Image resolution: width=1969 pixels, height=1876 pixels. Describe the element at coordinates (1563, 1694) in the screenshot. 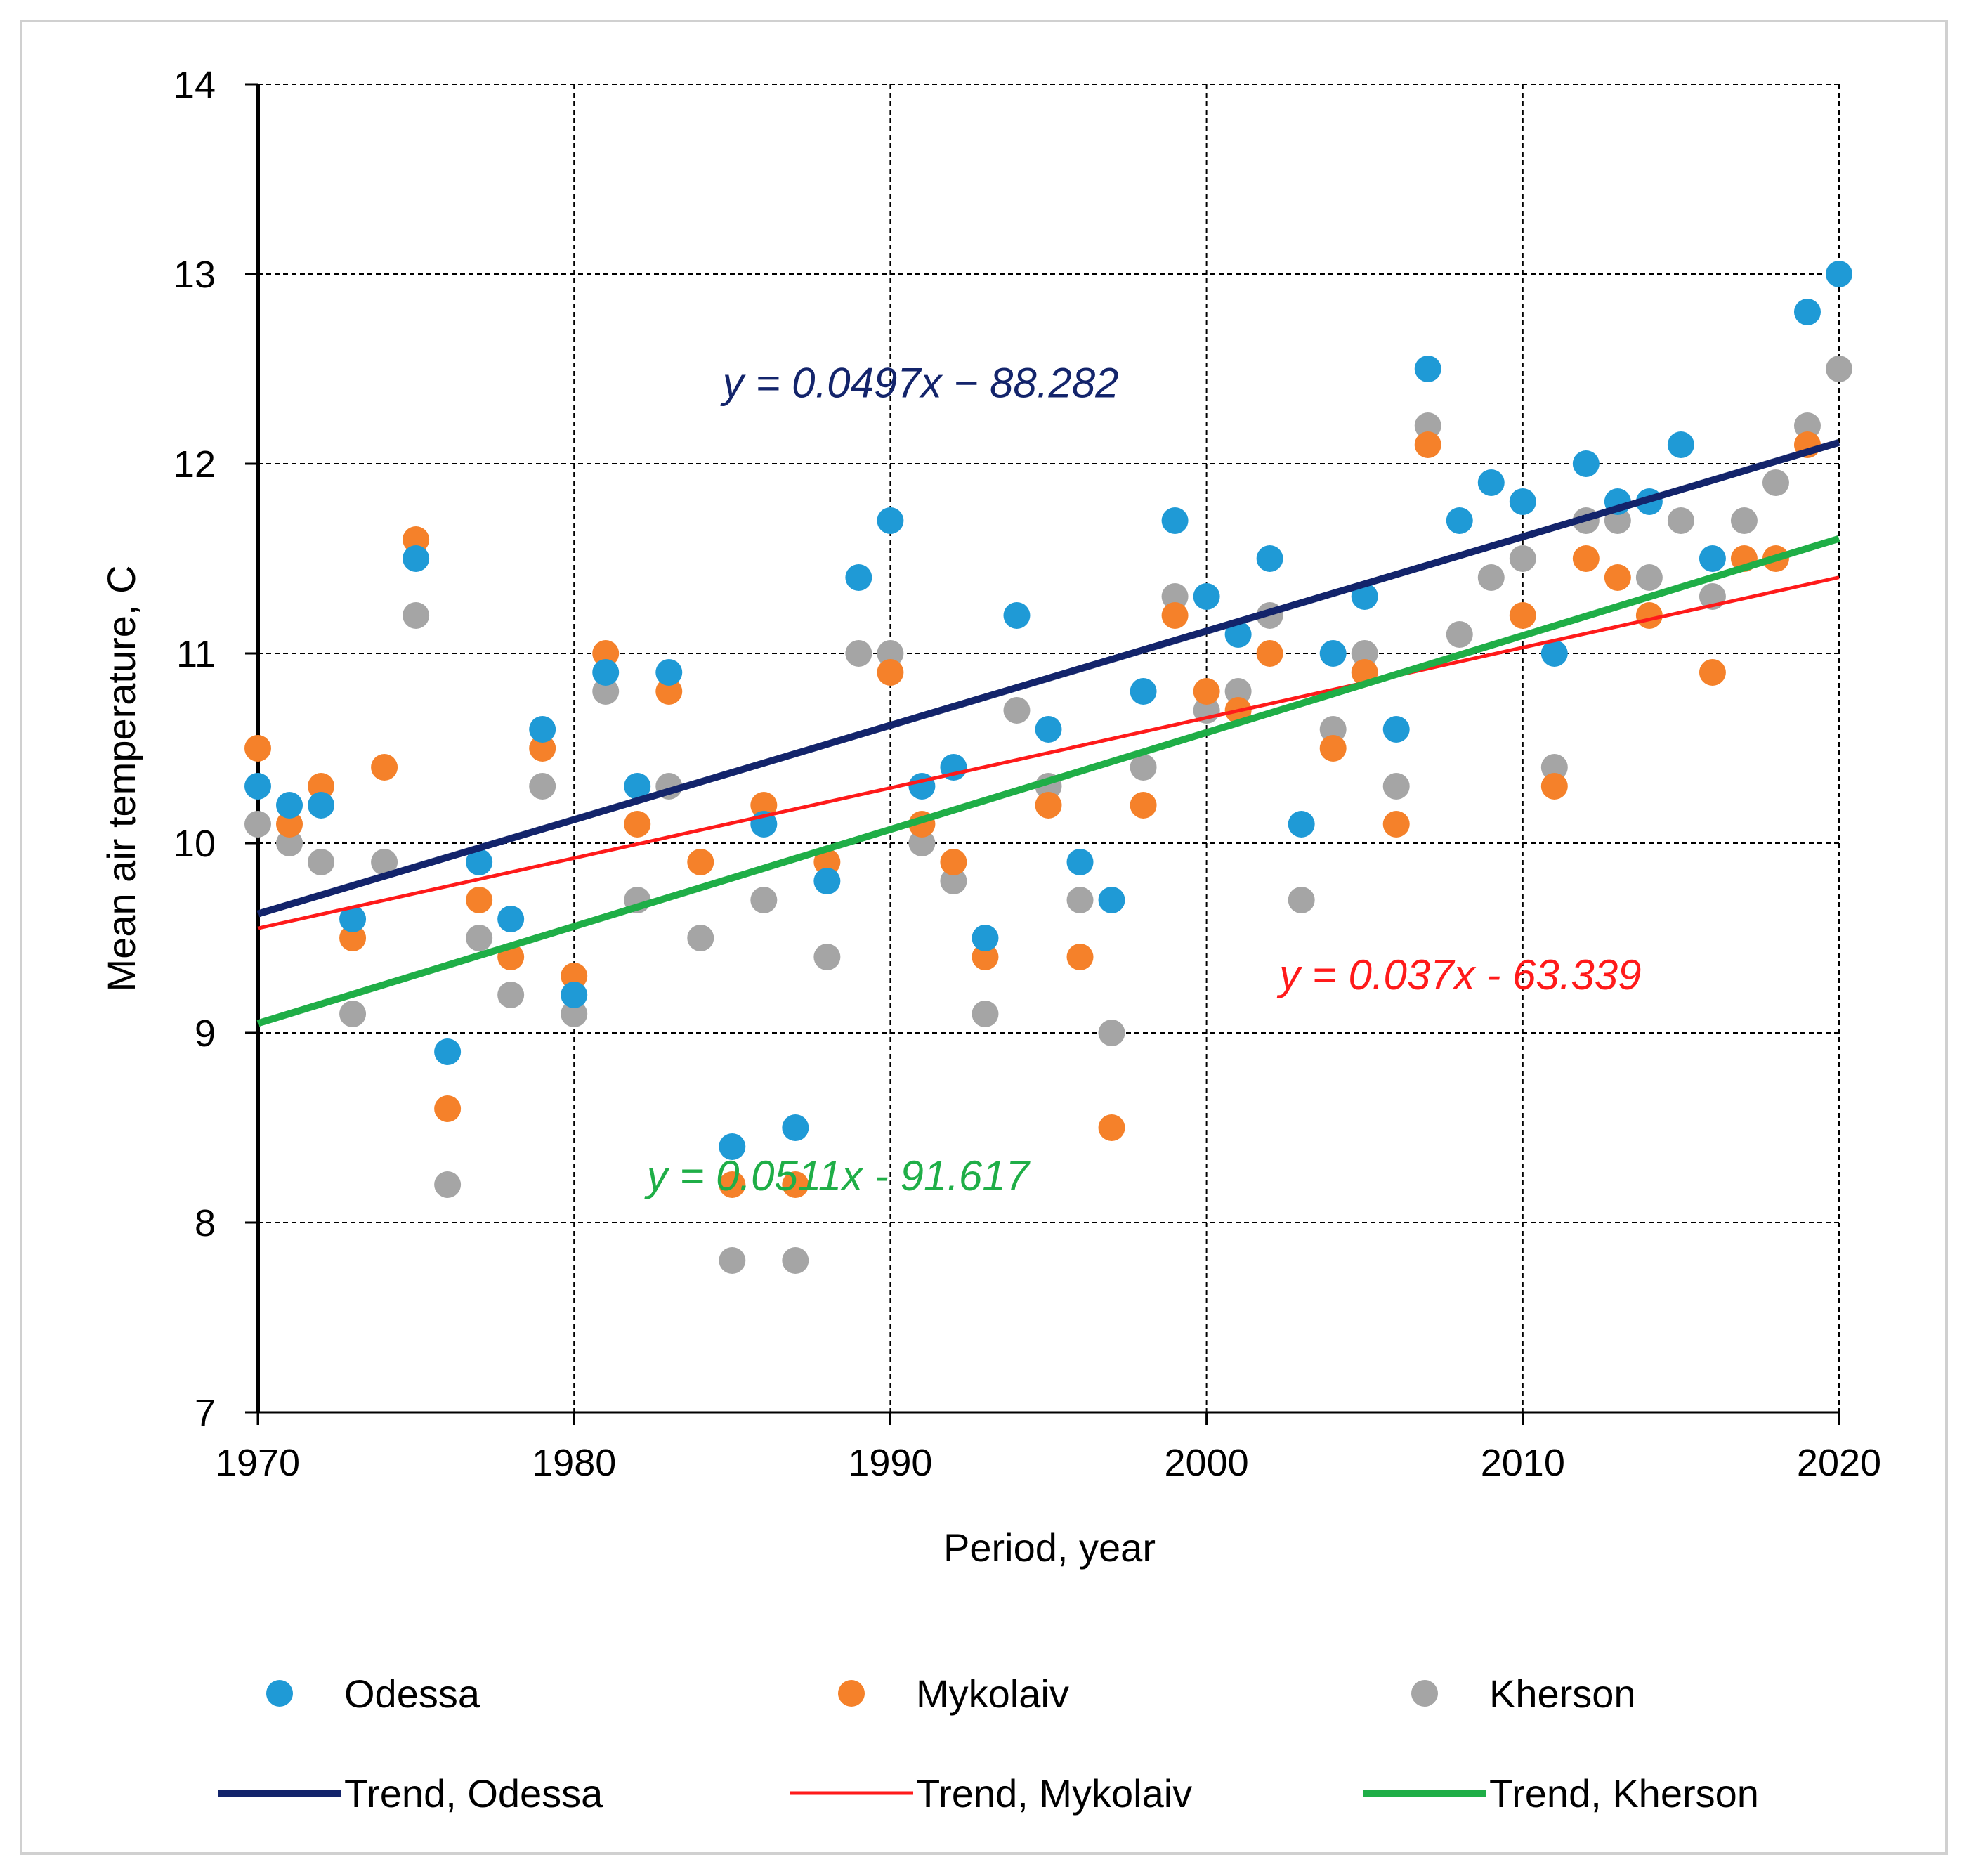

I see `legend-label: Kherson` at that location.